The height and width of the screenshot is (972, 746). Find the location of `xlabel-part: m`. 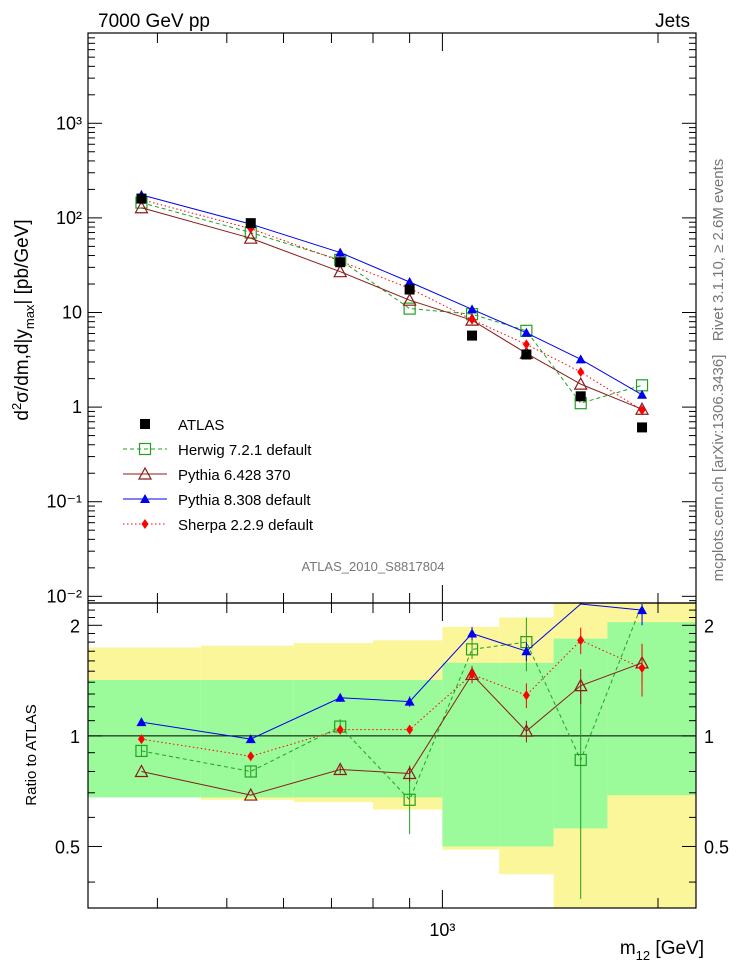

xlabel-part: m is located at coordinates (628, 948).